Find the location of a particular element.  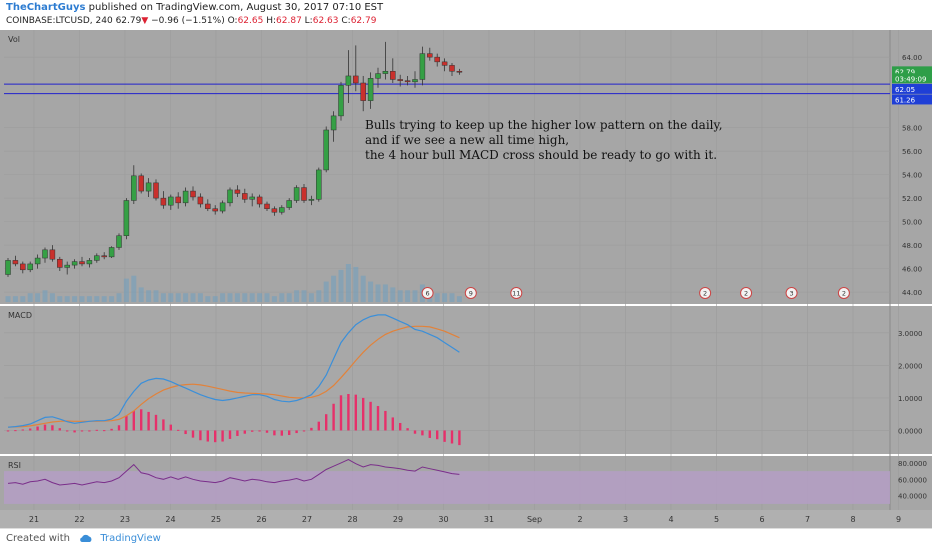

high-label: H: is located at coordinates (271, 21).